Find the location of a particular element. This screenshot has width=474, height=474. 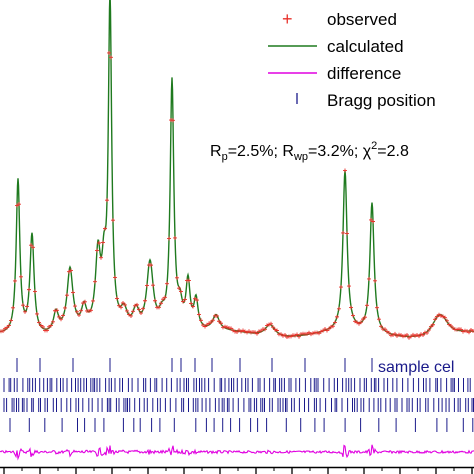

legend-calculated: calculated is located at coordinates (336, 46).